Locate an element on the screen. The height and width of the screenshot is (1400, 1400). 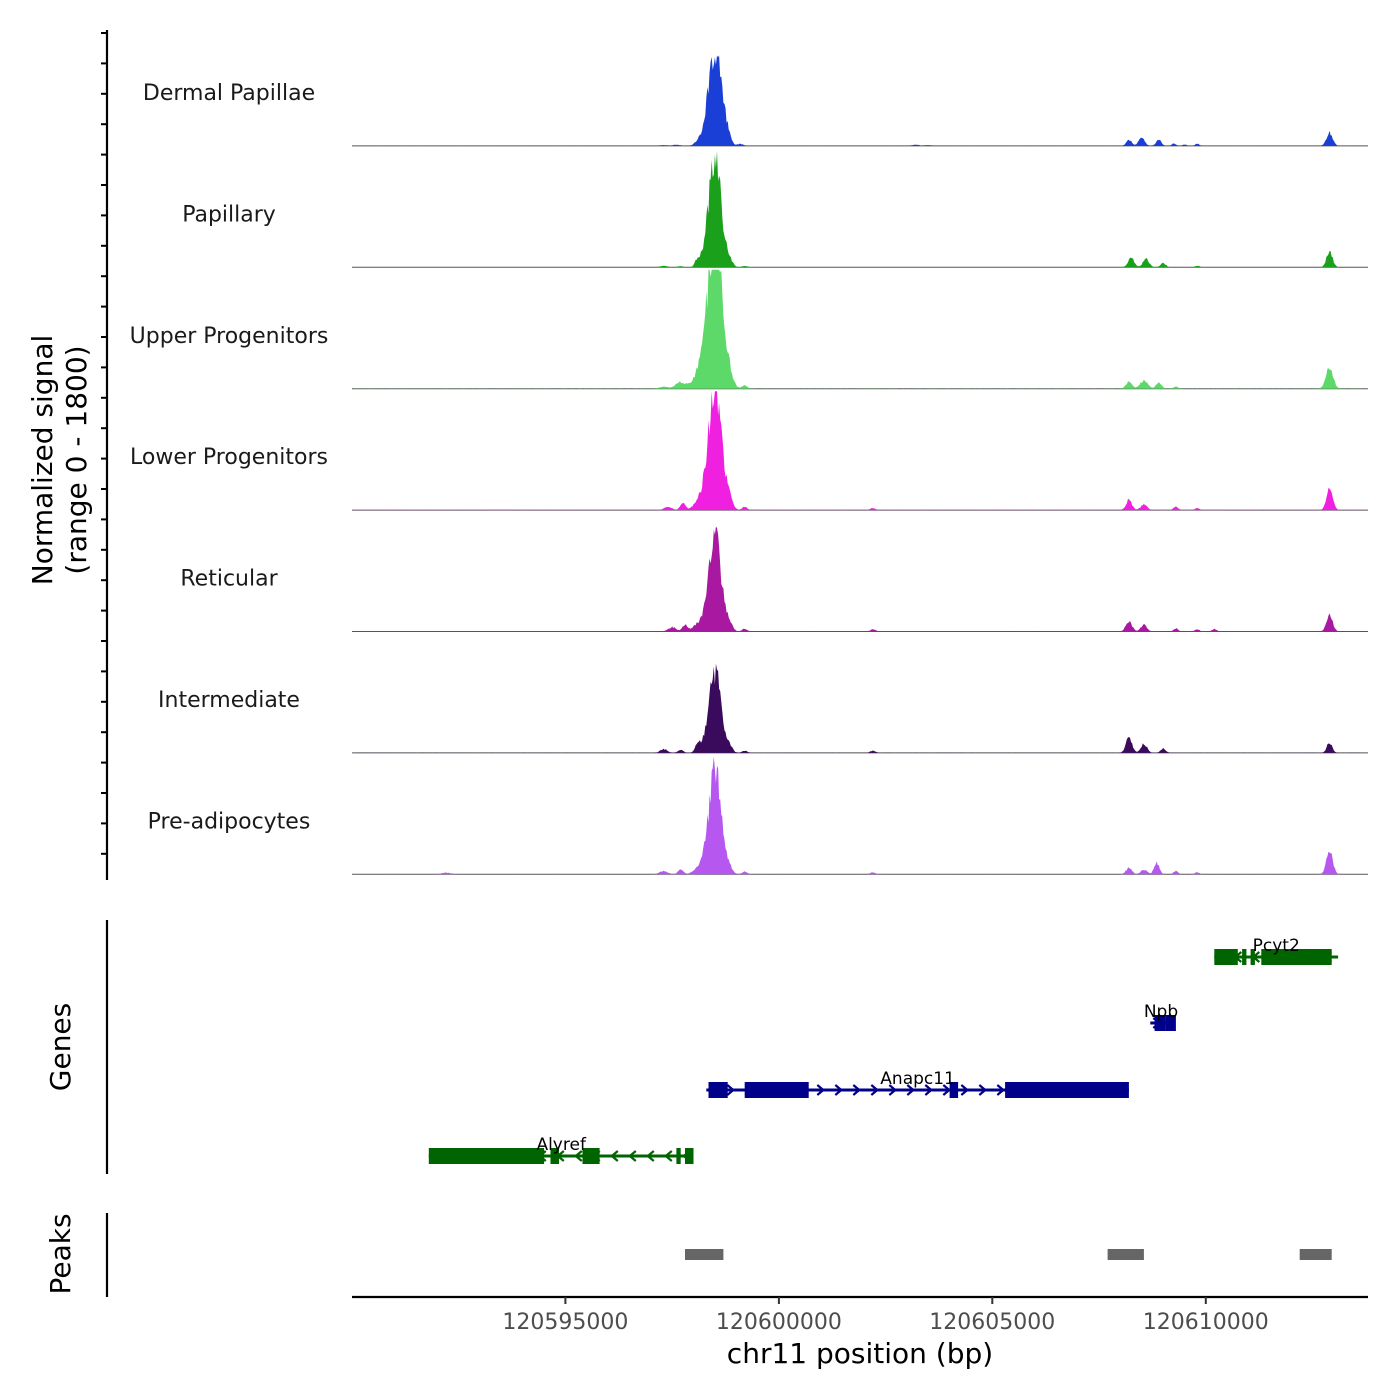
track-label: Papillary is located at coordinates (229, 214).